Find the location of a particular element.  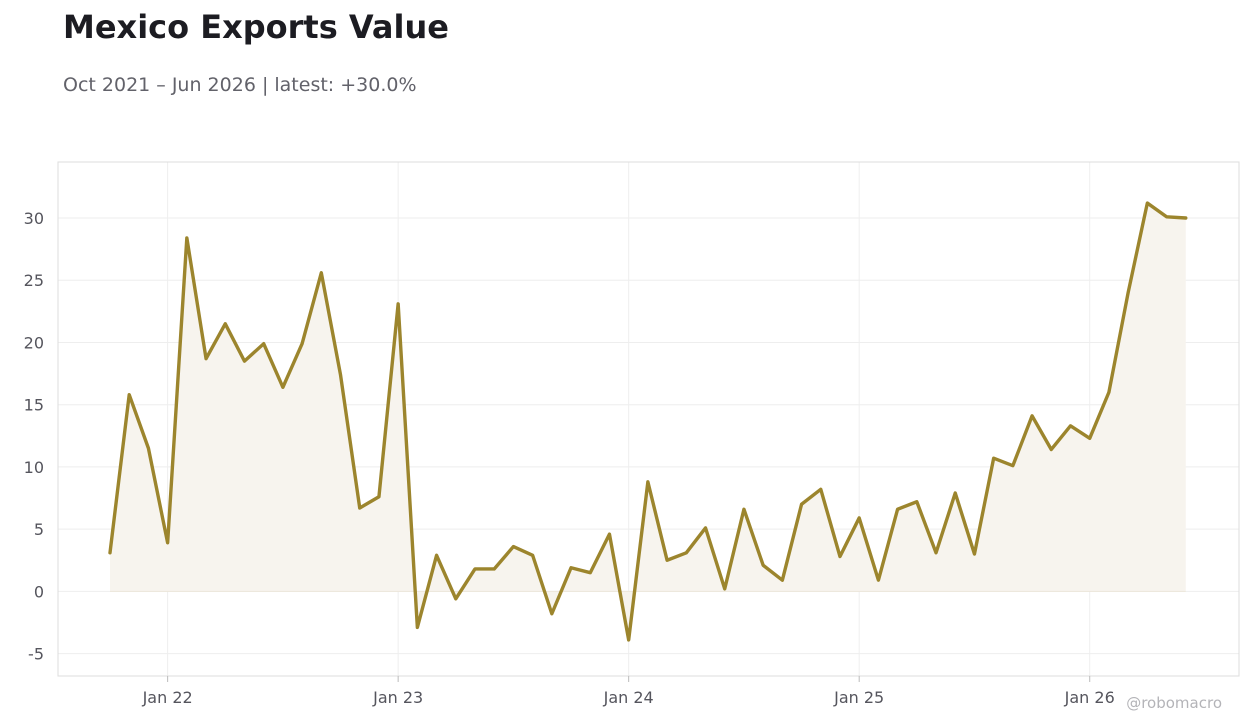

y-tick-label: 25 is located at coordinates (34, 280).